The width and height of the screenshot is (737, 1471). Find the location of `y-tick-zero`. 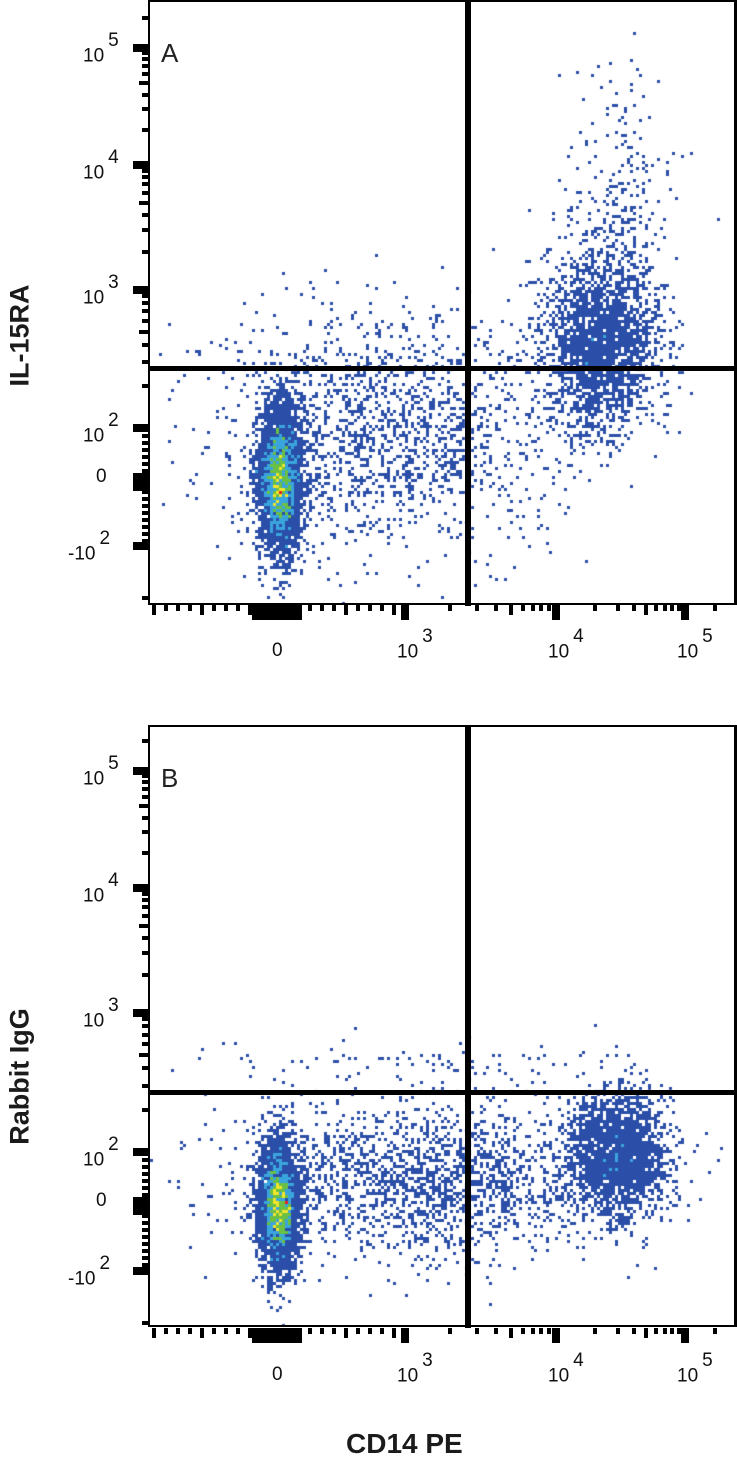

y-tick-zero is located at coordinates (140, 1206).